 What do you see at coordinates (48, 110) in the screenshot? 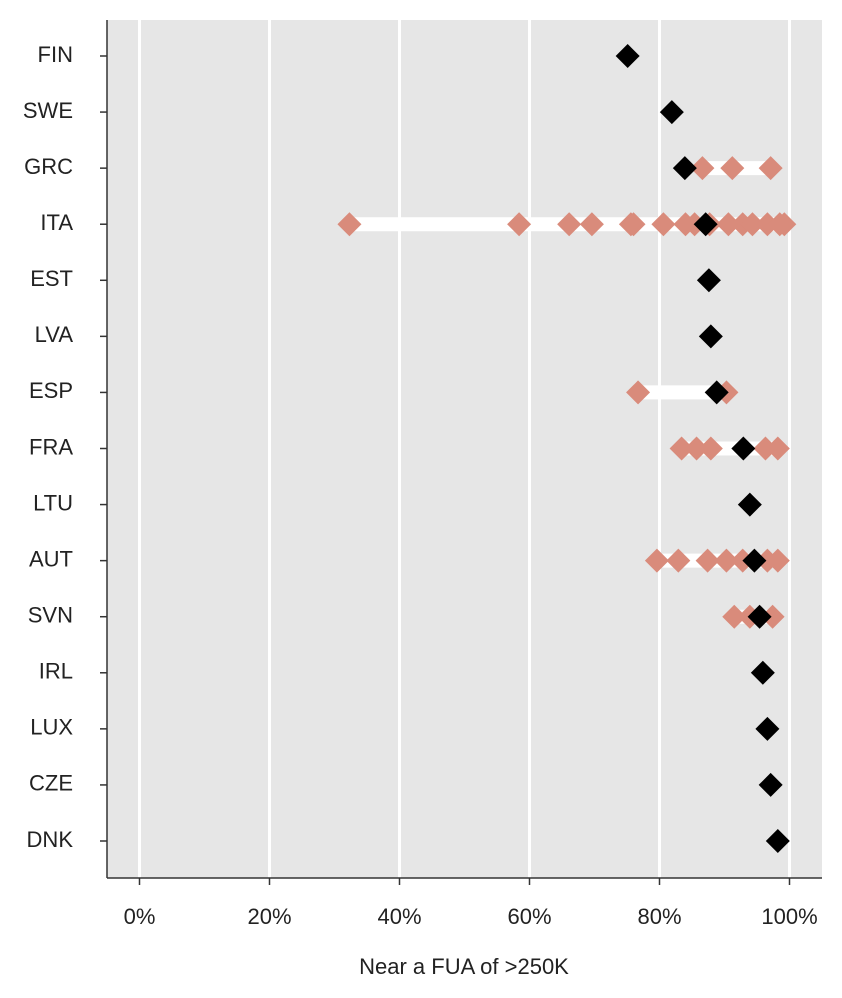
I see `y-tick-label: SWE` at bounding box center [48, 110].